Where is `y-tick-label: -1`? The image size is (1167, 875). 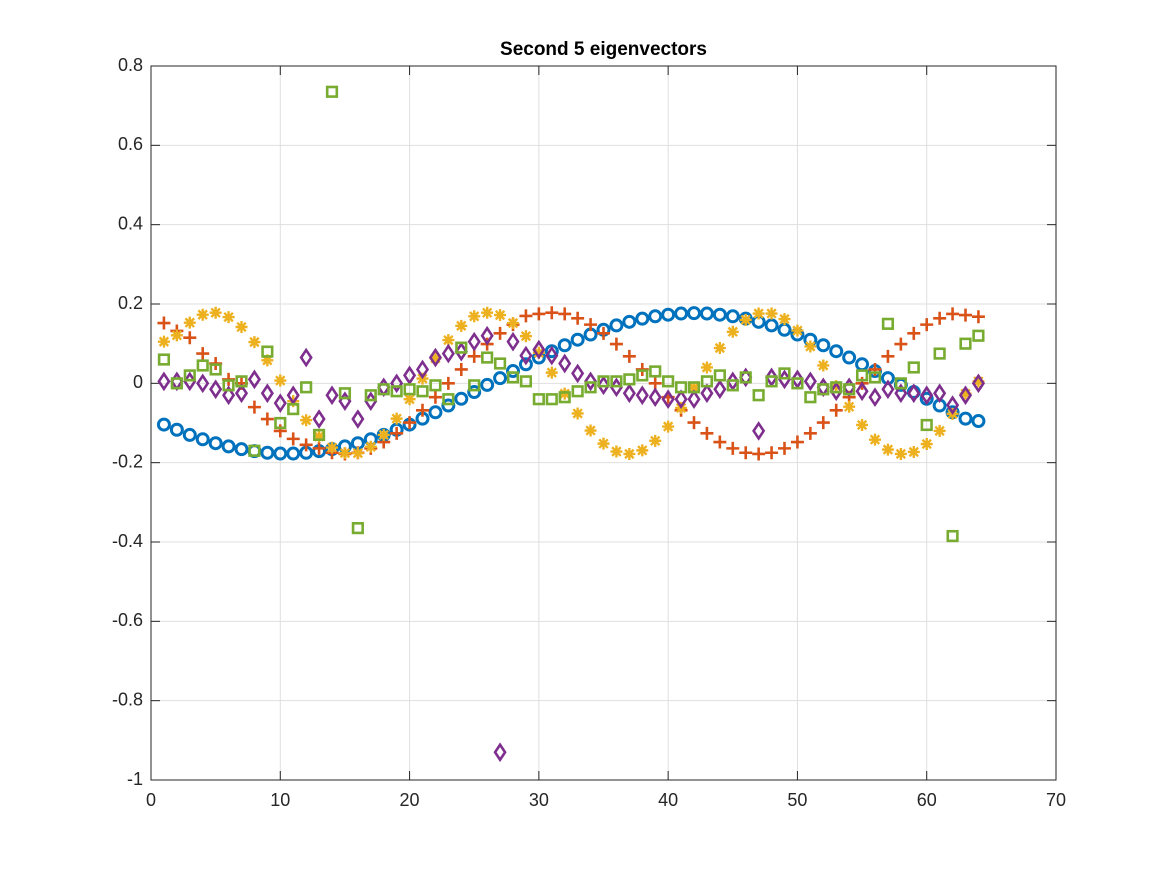 y-tick-label: -1 is located at coordinates (135, 779).